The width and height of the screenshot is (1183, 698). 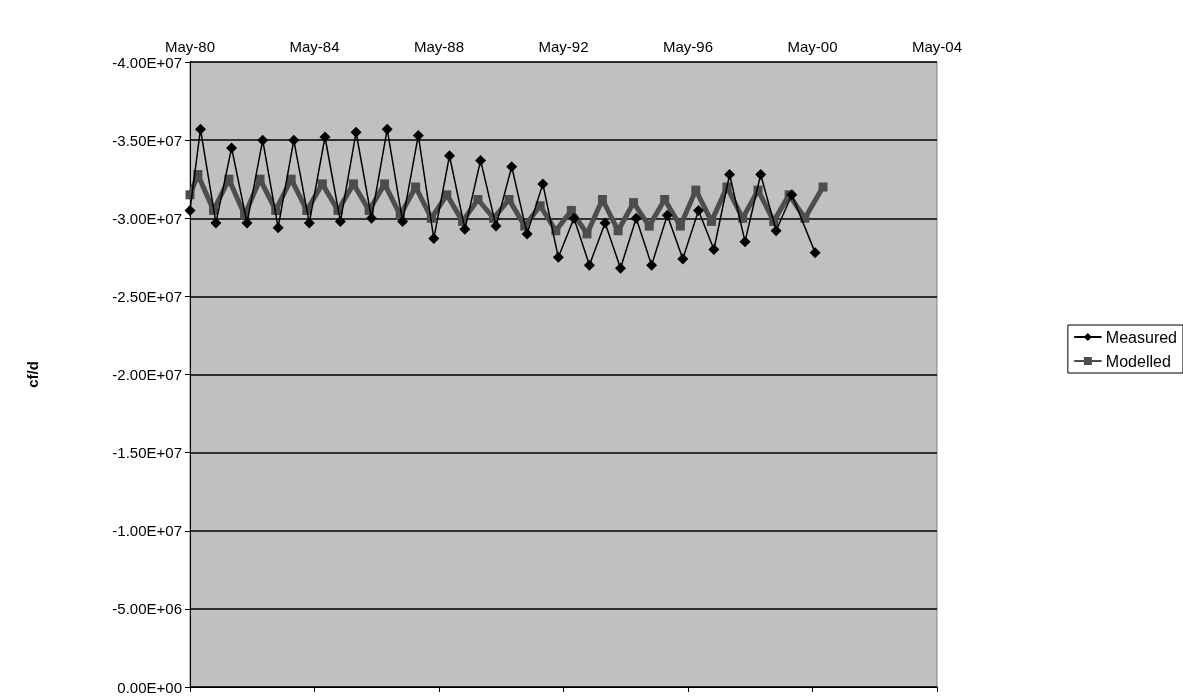 I want to click on x-tick-label: May-88, so click(x=439, y=46).